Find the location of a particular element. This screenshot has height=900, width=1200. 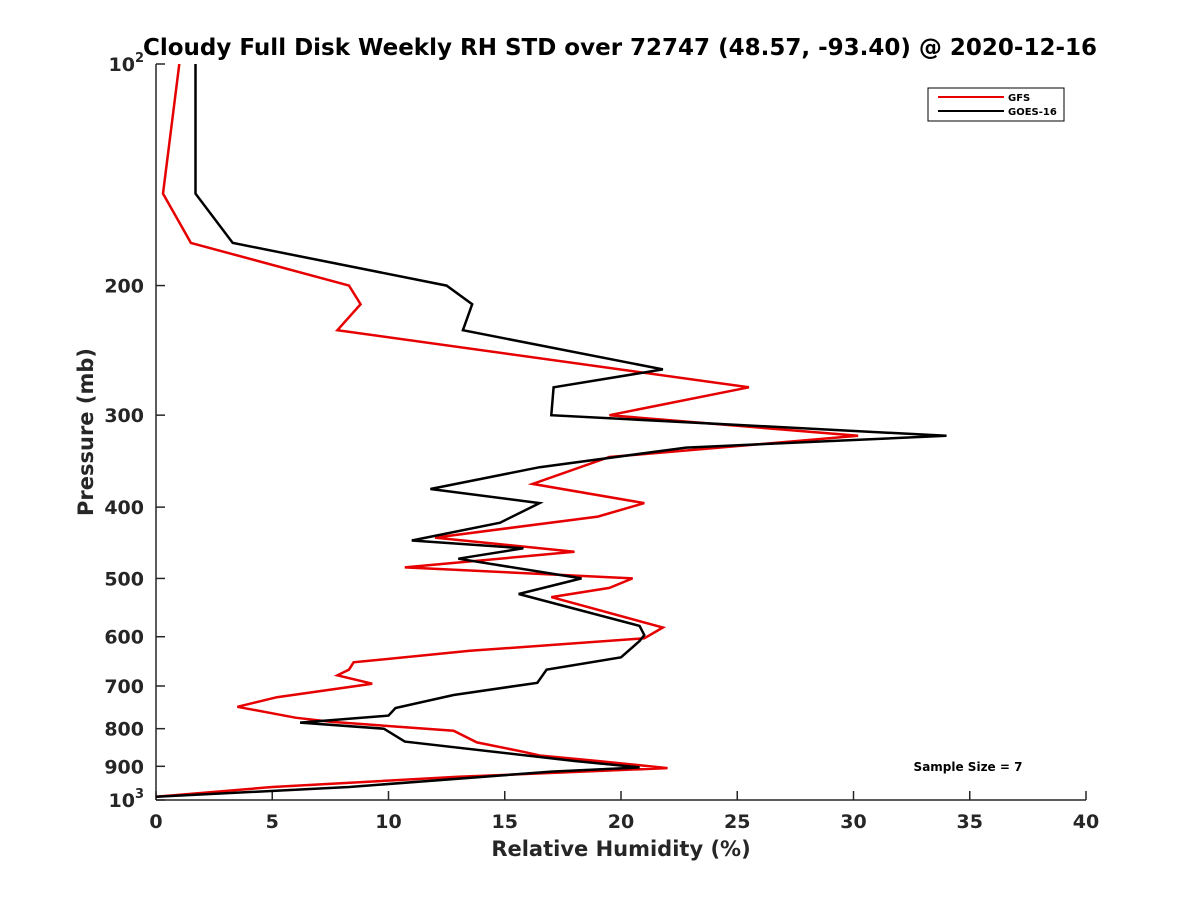

x-tick-label: 20 is located at coordinates (621, 822).